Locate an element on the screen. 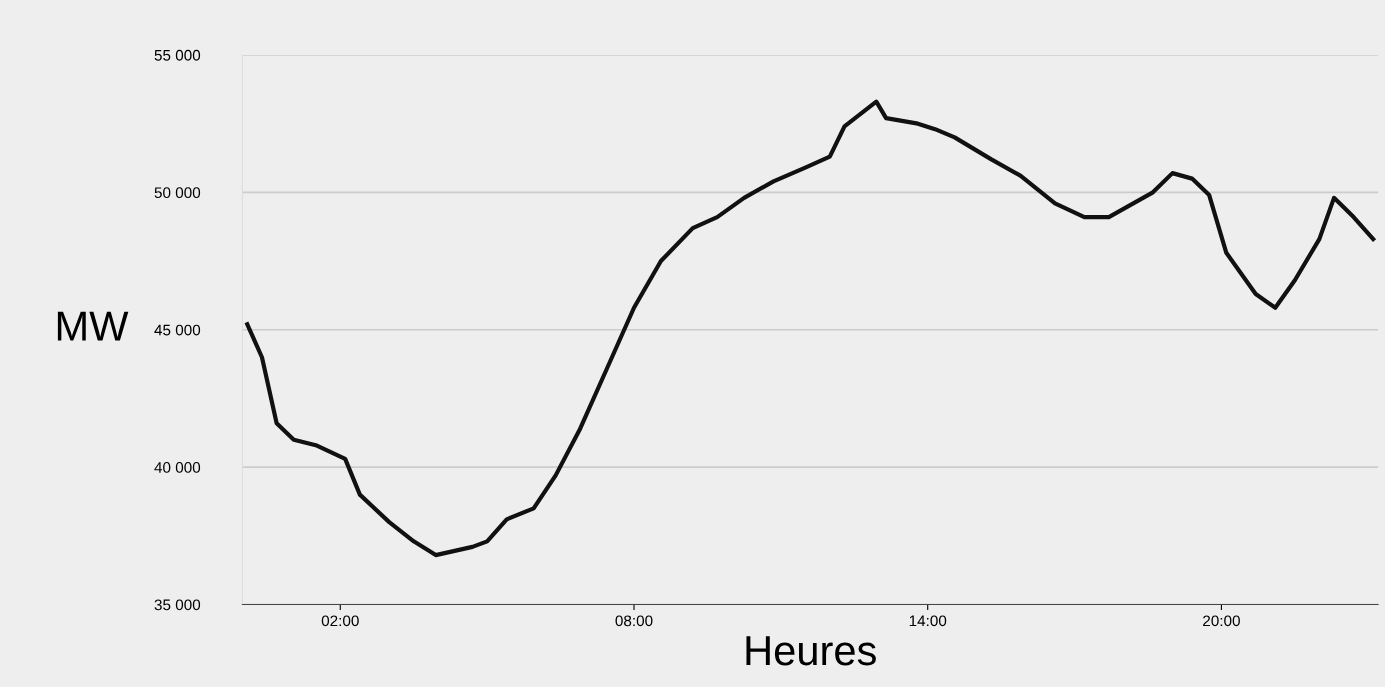 Image resolution: width=1385 pixels, height=687 pixels. y-tick-label: 40 000 is located at coordinates (177, 467).